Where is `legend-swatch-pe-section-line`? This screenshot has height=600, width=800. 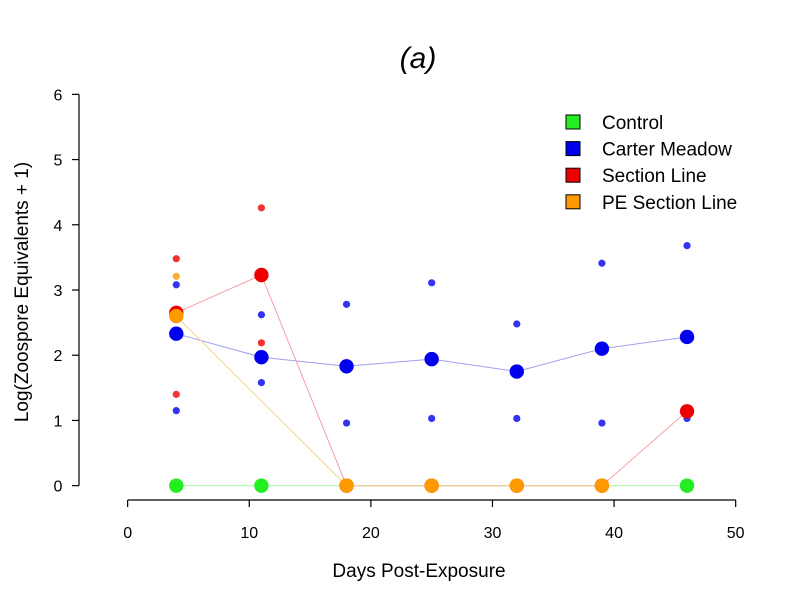
legend-swatch-pe-section-line is located at coordinates (573, 202).